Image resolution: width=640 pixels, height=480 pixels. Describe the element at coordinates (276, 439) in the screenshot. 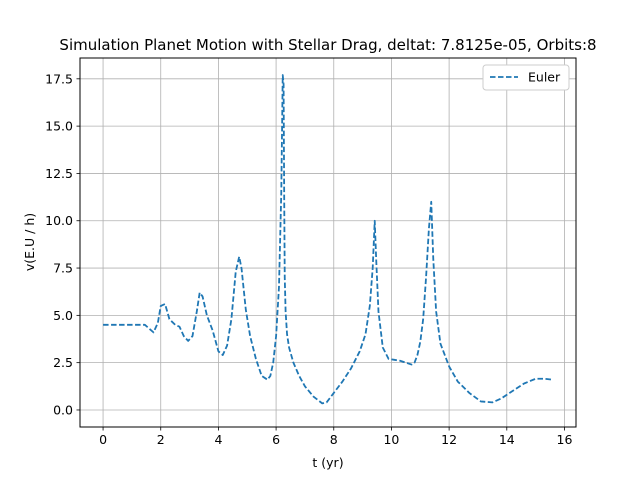

I see `x-tick-label: 6` at that location.